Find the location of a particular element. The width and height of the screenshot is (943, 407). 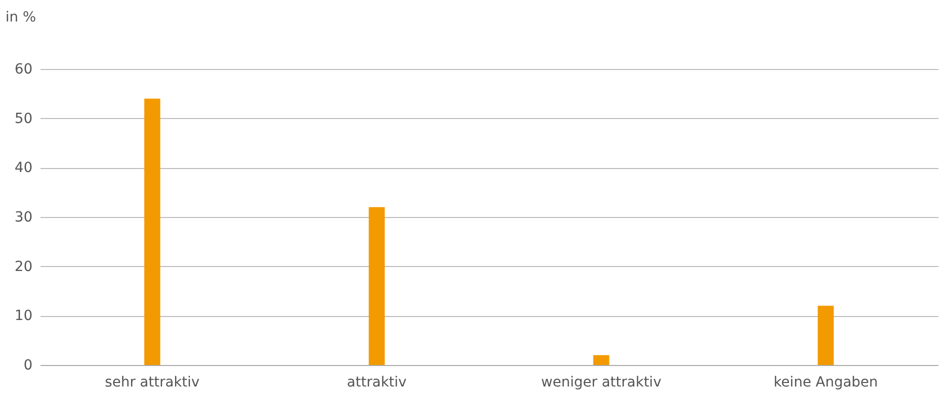

x-tick-label: weniger attraktiv is located at coordinates (601, 382).